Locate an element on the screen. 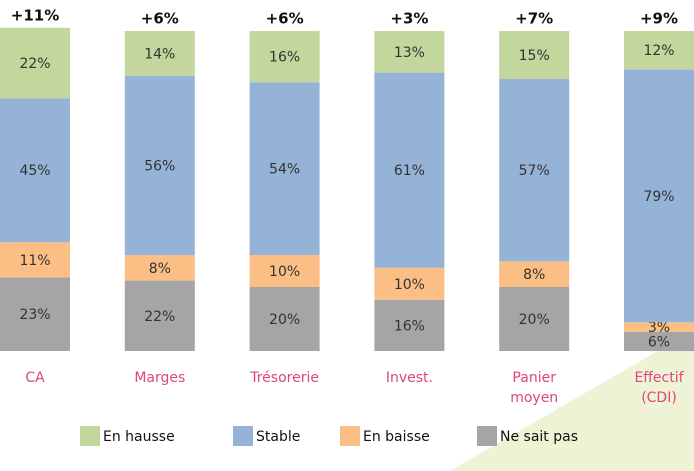  data-label: 57% is located at coordinates (534, 171).